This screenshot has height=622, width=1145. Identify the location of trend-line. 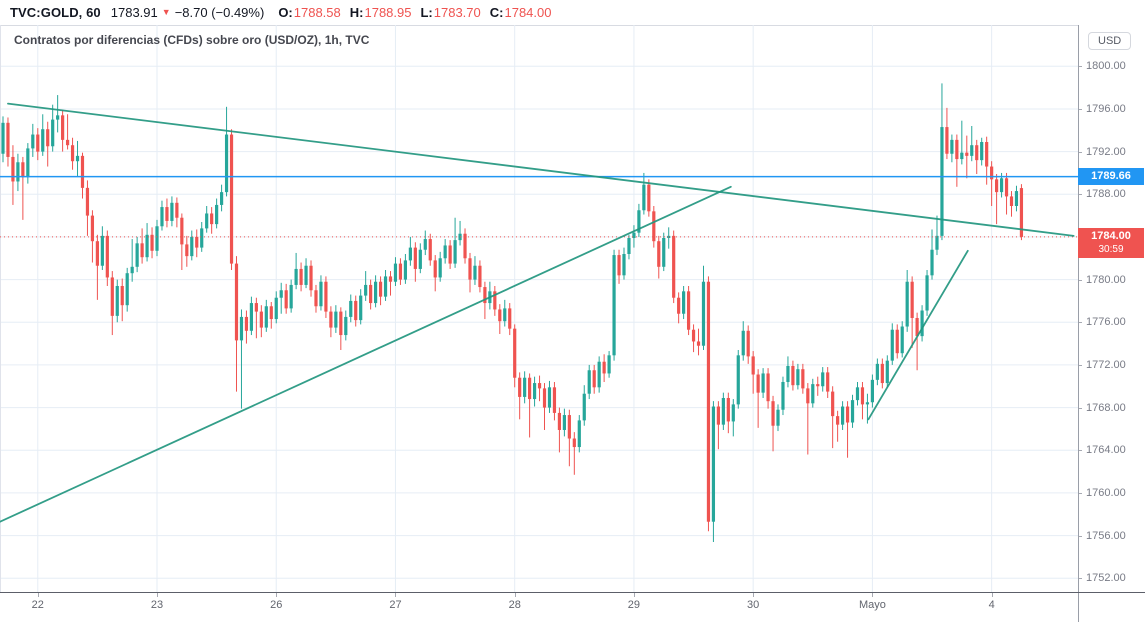
(918, 335).